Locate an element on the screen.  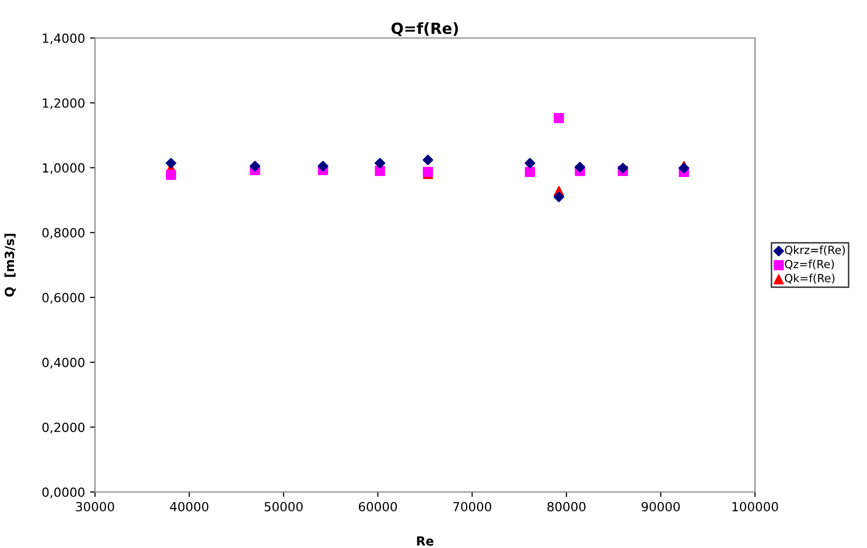
y-tick-label: 0,0000 is located at coordinates (63, 492).